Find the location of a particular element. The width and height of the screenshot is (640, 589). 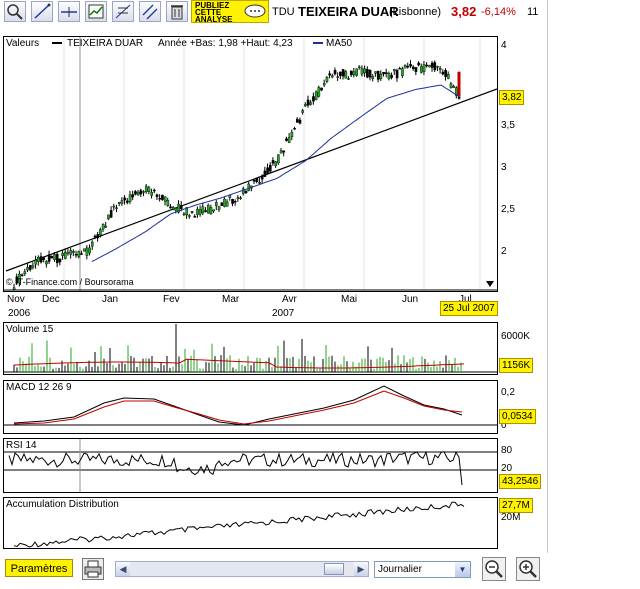

draw-line-icon is located at coordinates (42, 11).